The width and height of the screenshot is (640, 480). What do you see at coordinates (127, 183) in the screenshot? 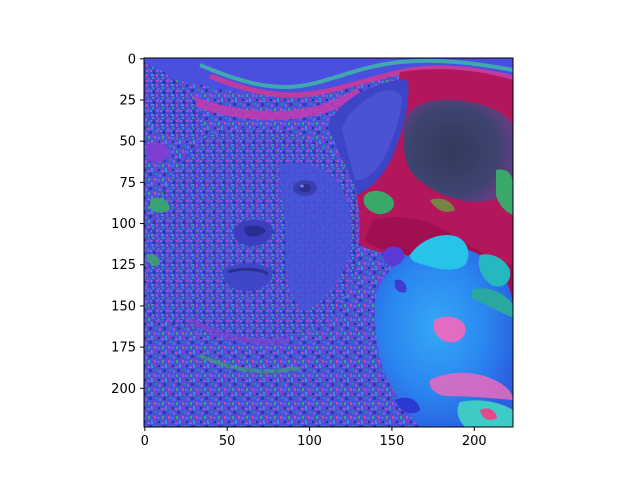
I see `y-tick-label: 75` at bounding box center [127, 183].